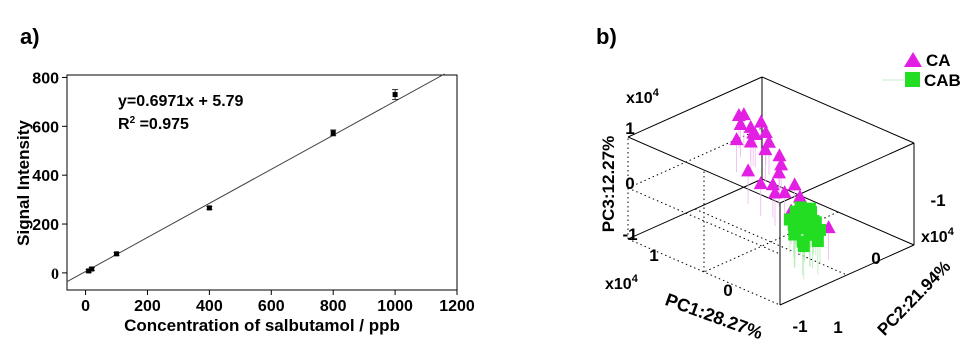 This screenshot has height=350, width=969. Describe the element at coordinates (162, 124) in the screenshot. I see `r-squared-value: =0.975` at that location.